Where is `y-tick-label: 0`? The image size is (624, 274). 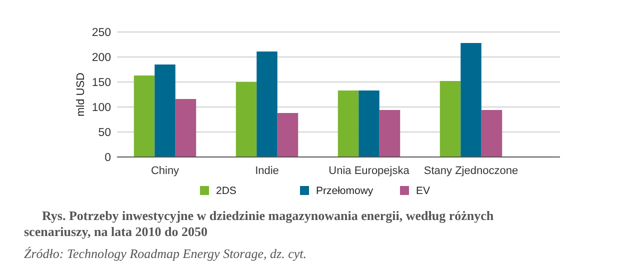
y-tick-label: 0 is located at coordinates (107, 158).